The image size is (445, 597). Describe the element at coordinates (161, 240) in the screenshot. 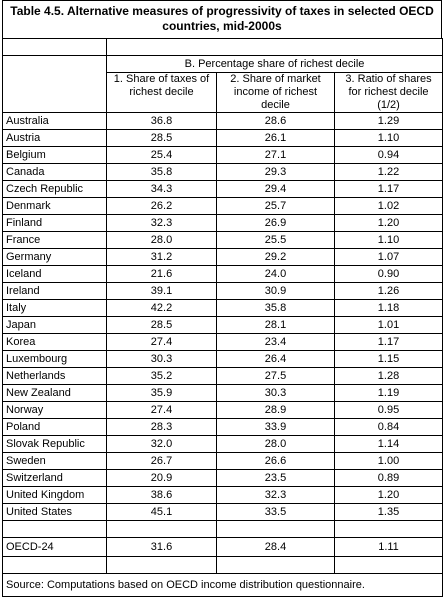

I see `cell-value: 28.0` at that location.